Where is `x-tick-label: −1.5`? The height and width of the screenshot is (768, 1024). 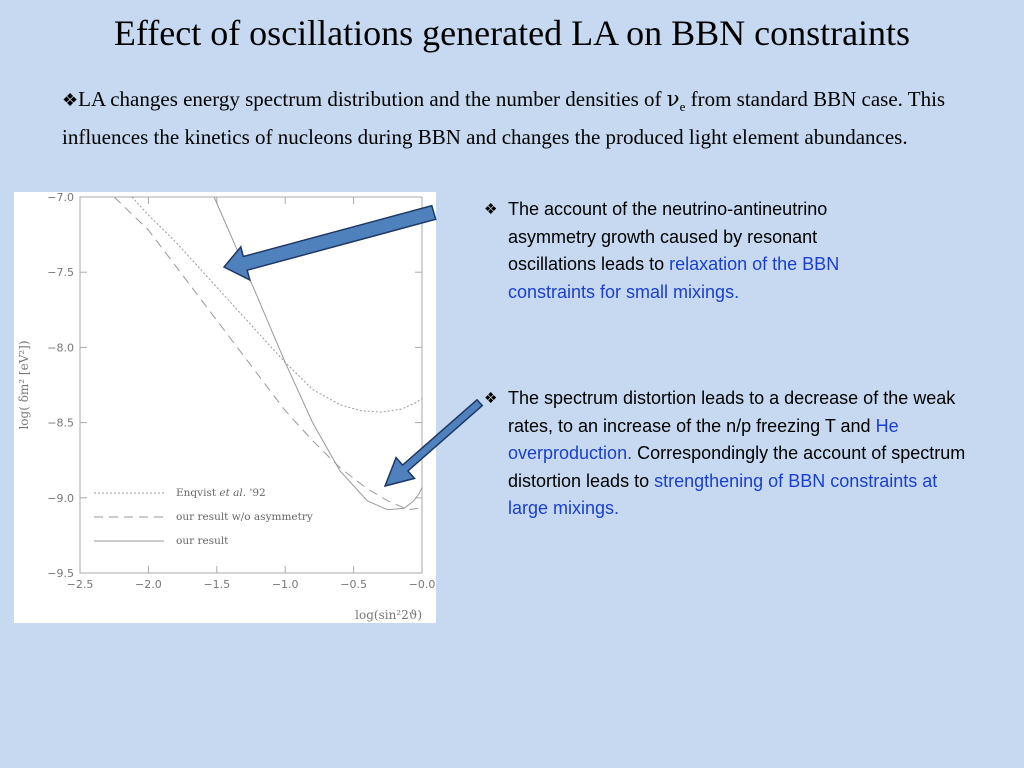 x-tick-label: −1.5 is located at coordinates (216, 584).